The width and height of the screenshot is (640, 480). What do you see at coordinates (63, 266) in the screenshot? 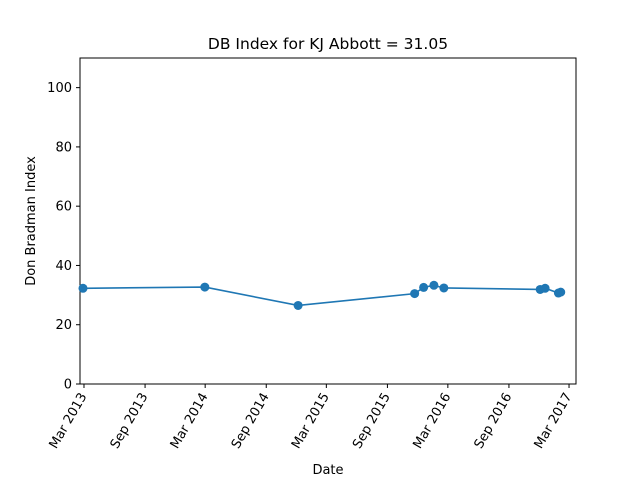
I see `y-tick-label: 40` at bounding box center [63, 266].